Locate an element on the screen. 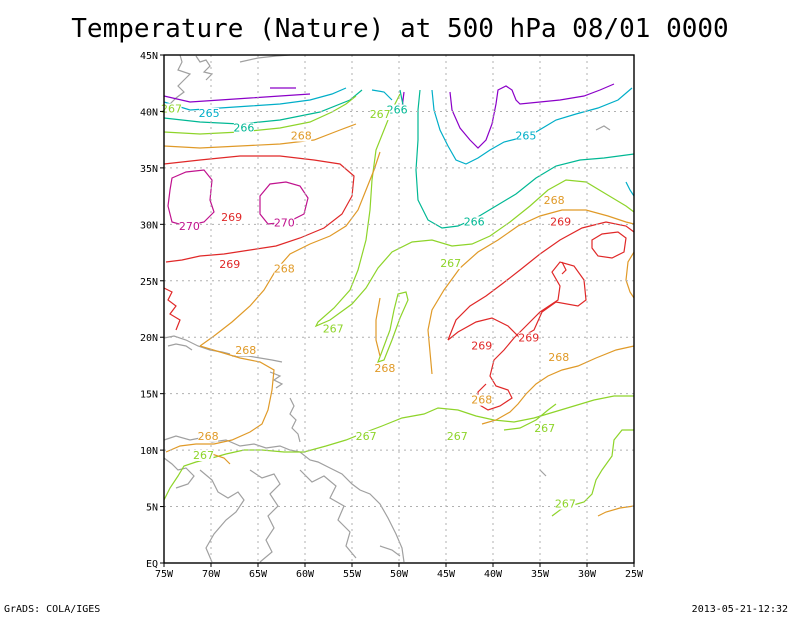  y-tick-label: 45N is located at coordinates (149, 56).